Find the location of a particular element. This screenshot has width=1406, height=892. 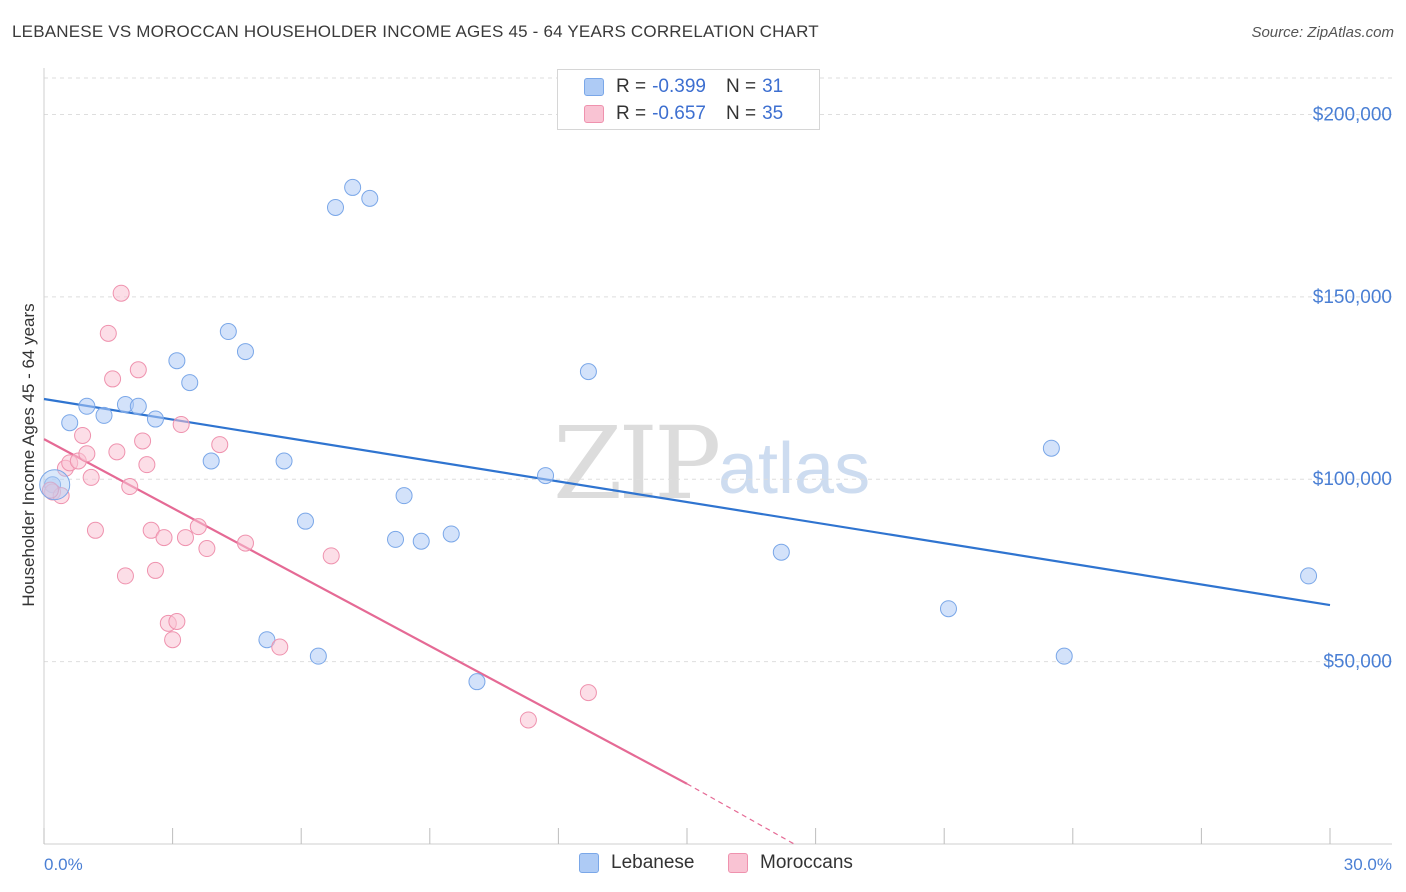

y-tick-label: $200,000 is located at coordinates (1352, 114).